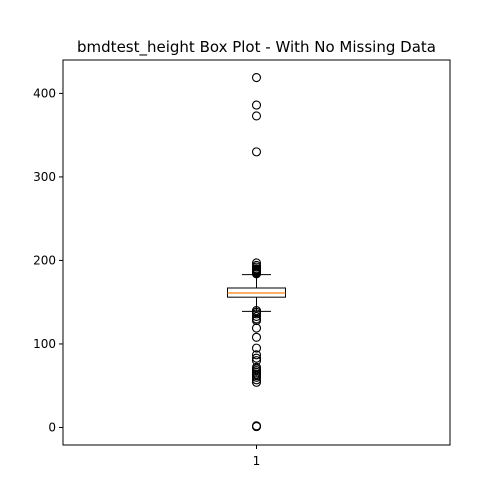 Image resolution: width=500 pixels, height=500 pixels. I want to click on x-axis-ticks: 1, so click(257, 456).